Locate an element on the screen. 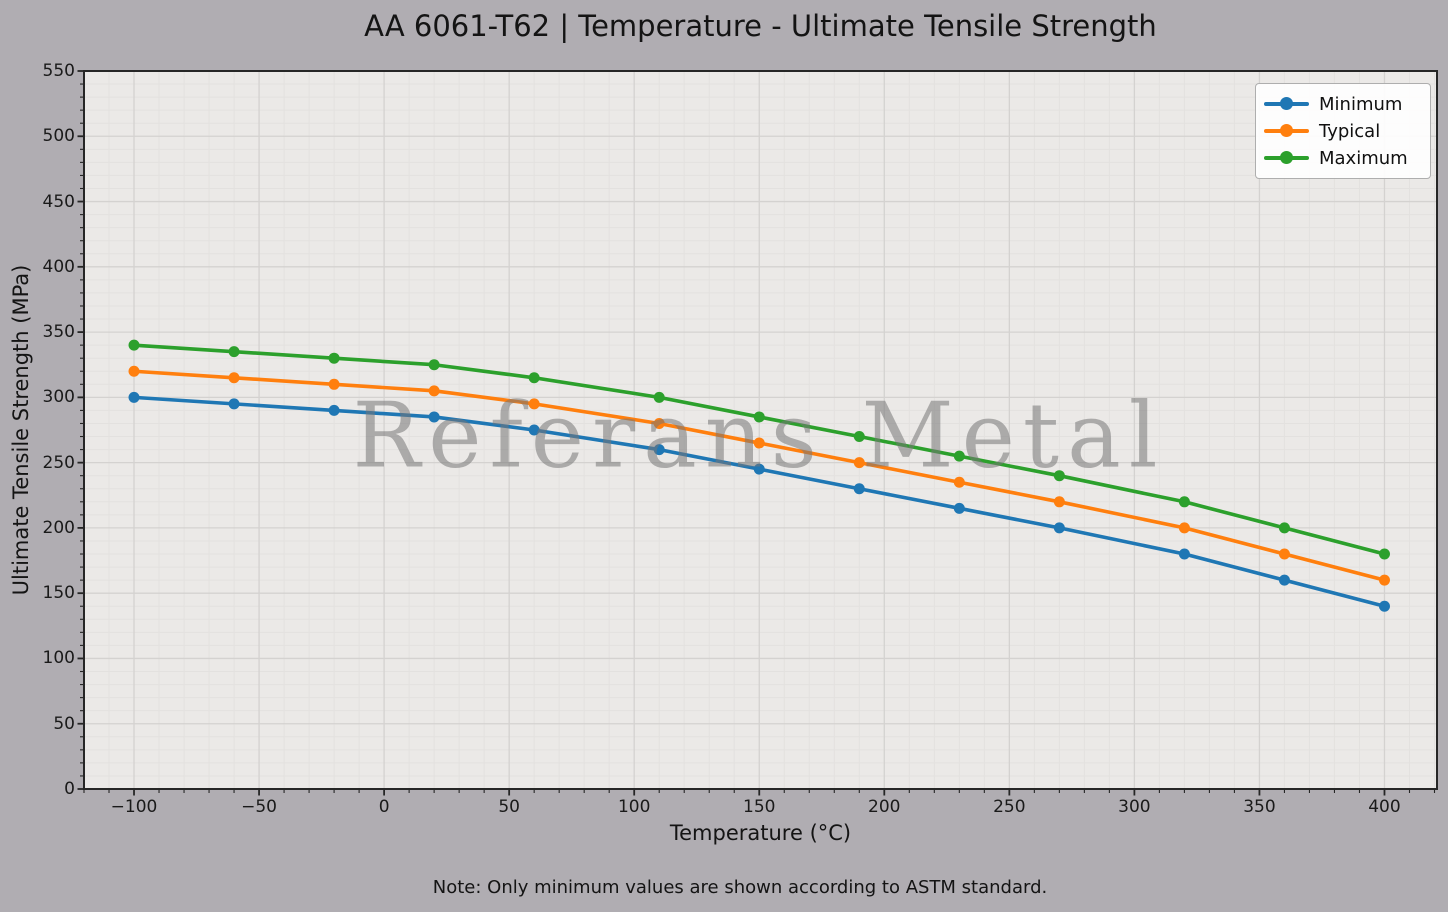 This screenshot has height=912, width=1448. legend-item-minimum: Minimum is located at coordinates (1343, 104).